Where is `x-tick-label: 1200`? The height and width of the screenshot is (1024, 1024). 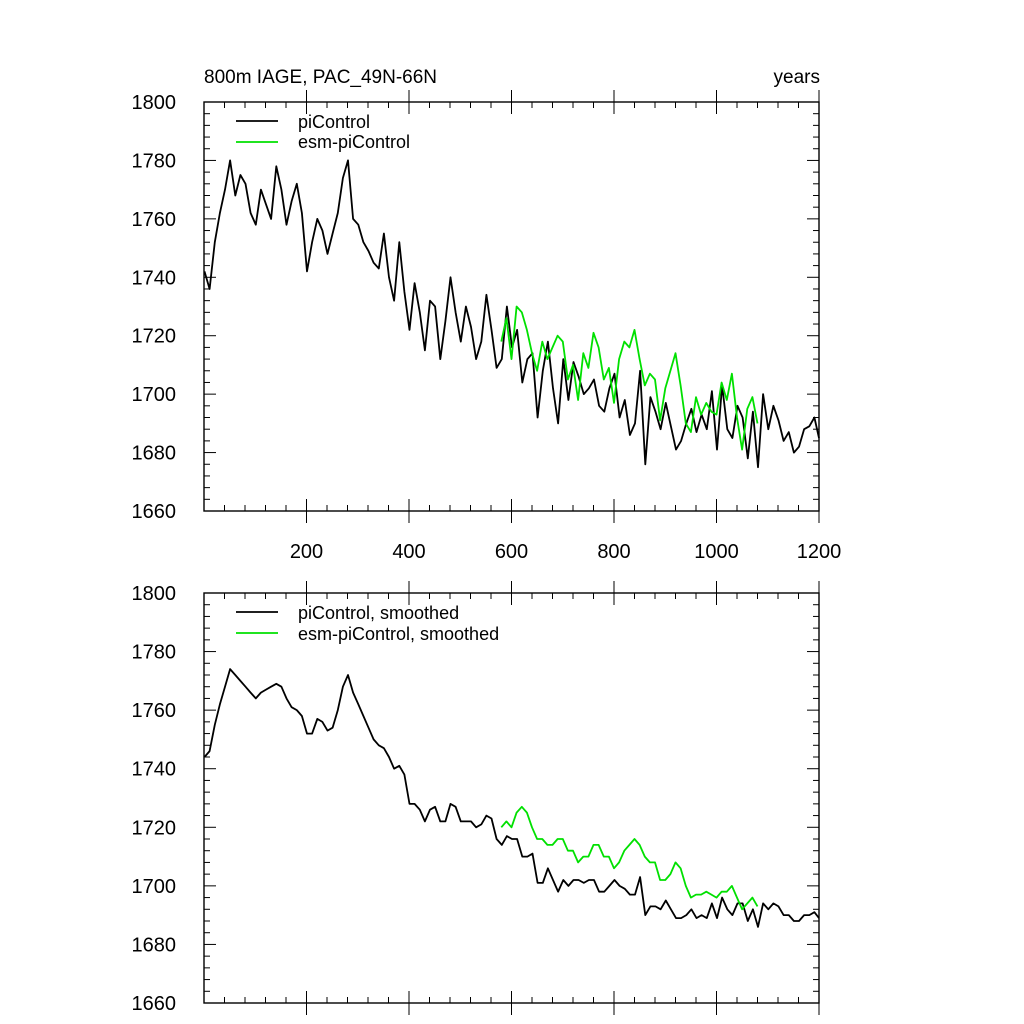 x-tick-label: 1200 is located at coordinates (819, 552).